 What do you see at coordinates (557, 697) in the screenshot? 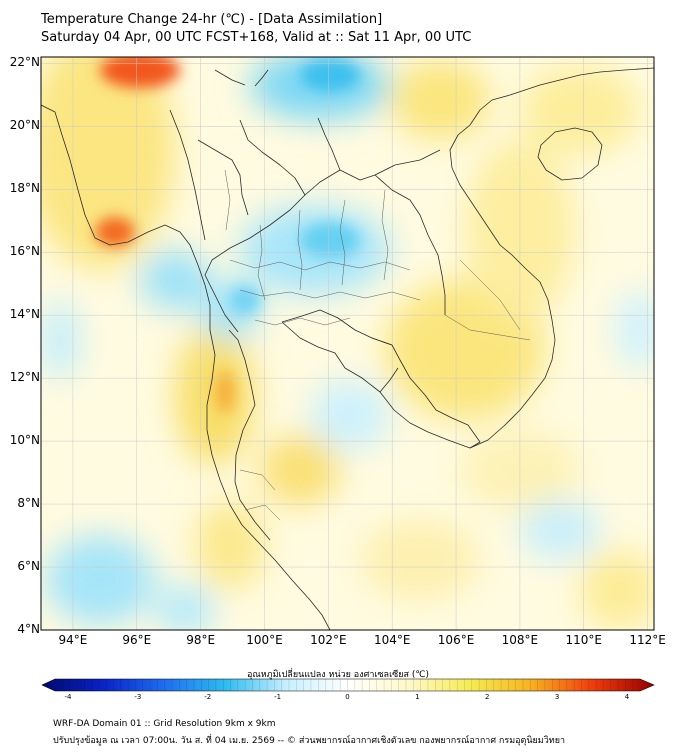
I see `colorbar-tick-label: 3` at bounding box center [557, 697].